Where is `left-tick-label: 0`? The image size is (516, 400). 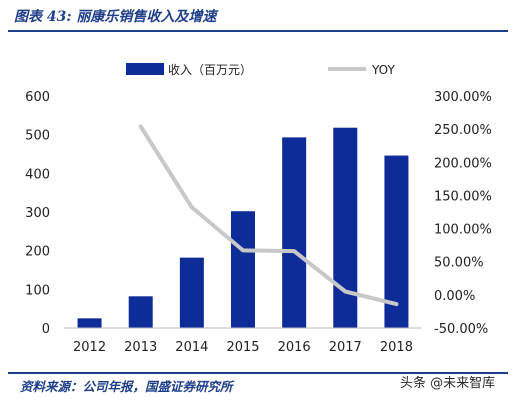
left-tick-label: 0 is located at coordinates (46, 329).